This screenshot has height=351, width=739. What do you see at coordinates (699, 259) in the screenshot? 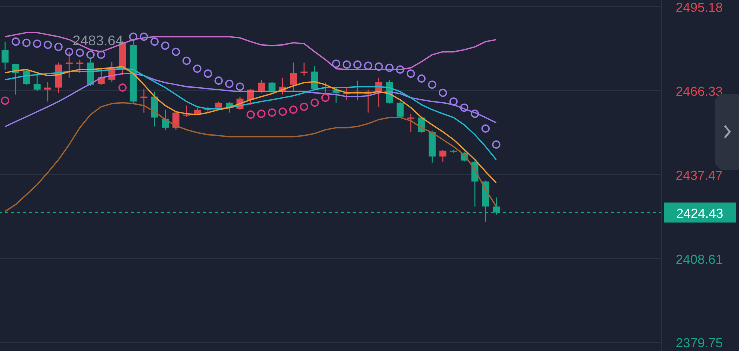
I see `y-tick-label: 2408.61` at bounding box center [699, 259].